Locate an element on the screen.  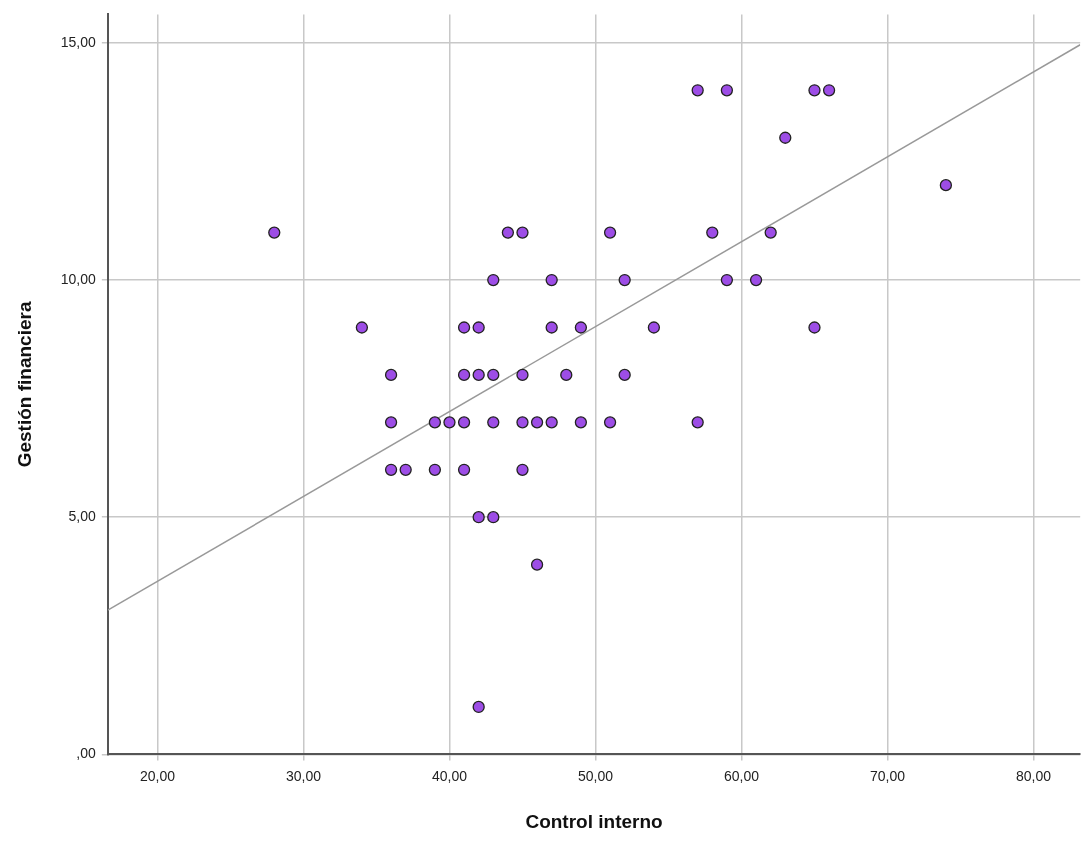
x-tick-label: 80,00 is located at coordinates (1033, 775).